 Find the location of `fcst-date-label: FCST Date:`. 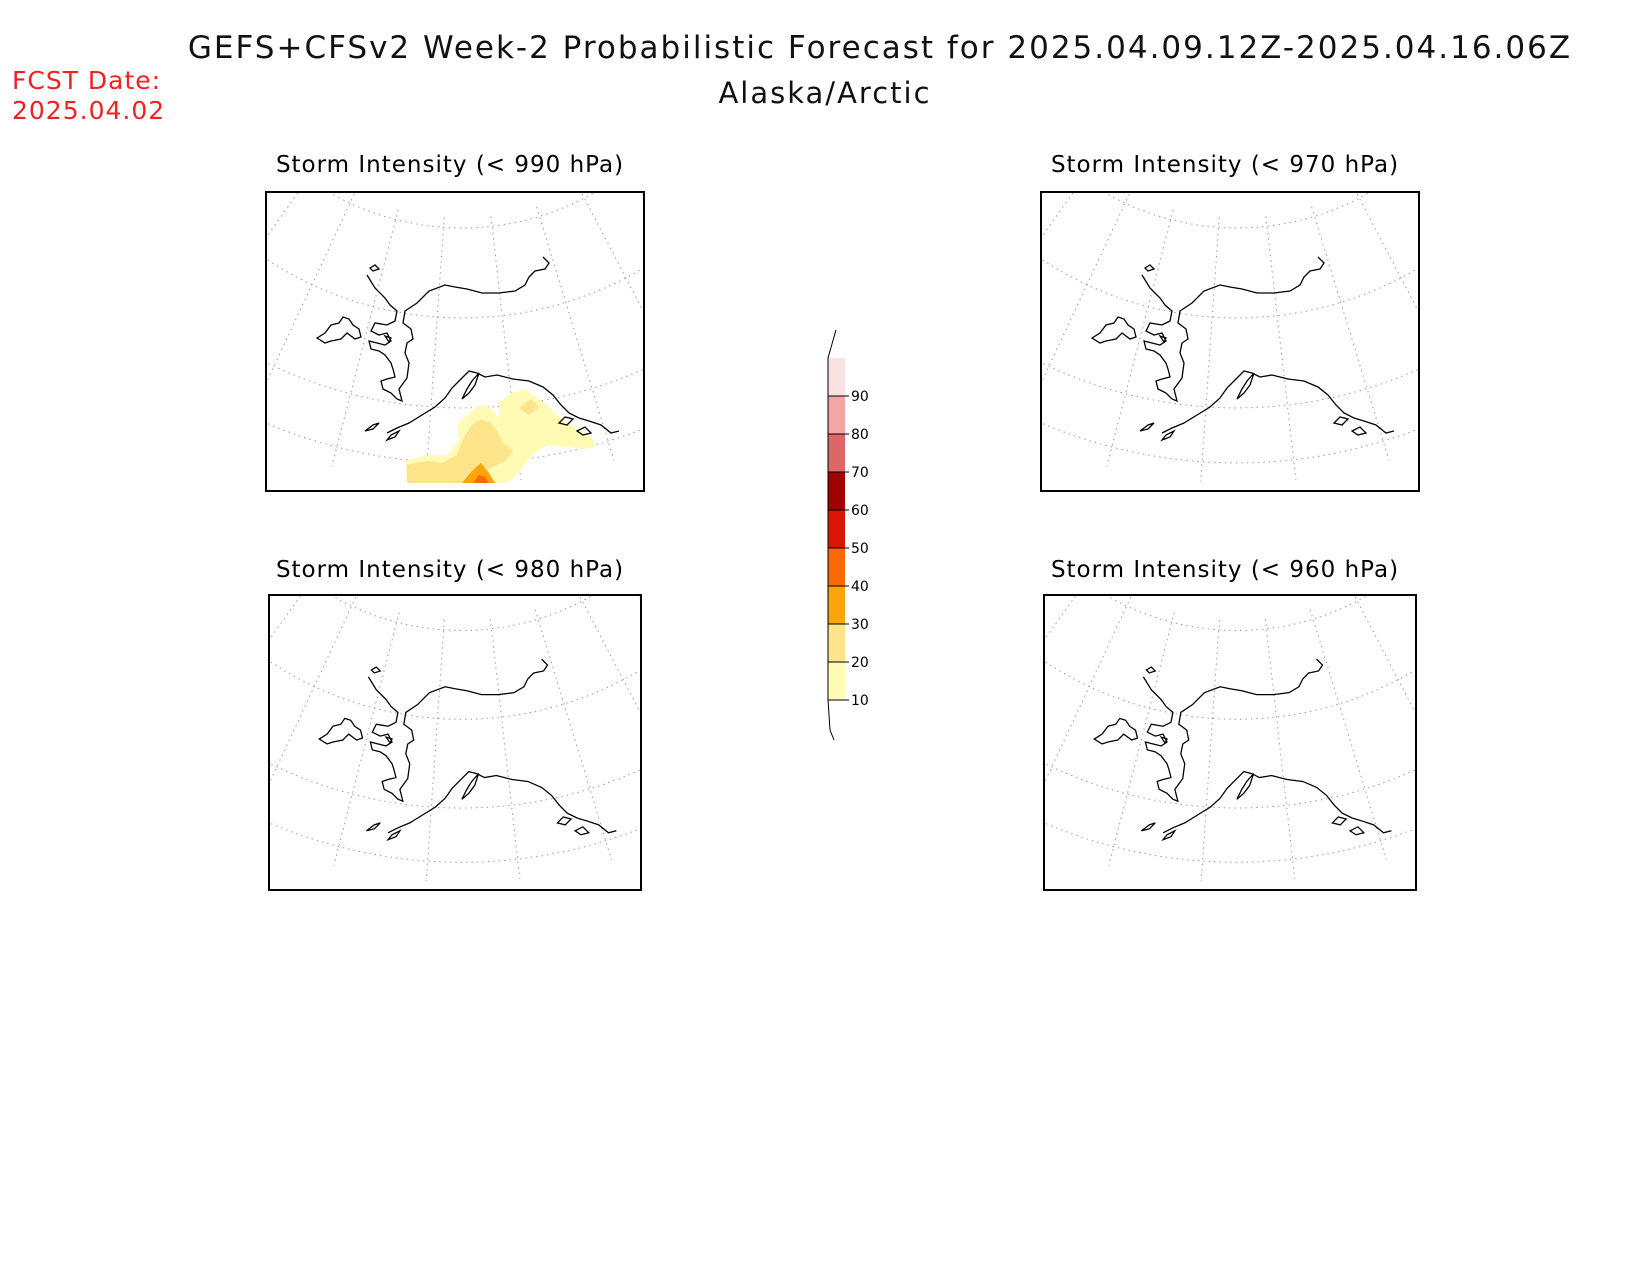

fcst-date-label: FCST Date: is located at coordinates (87, 80).